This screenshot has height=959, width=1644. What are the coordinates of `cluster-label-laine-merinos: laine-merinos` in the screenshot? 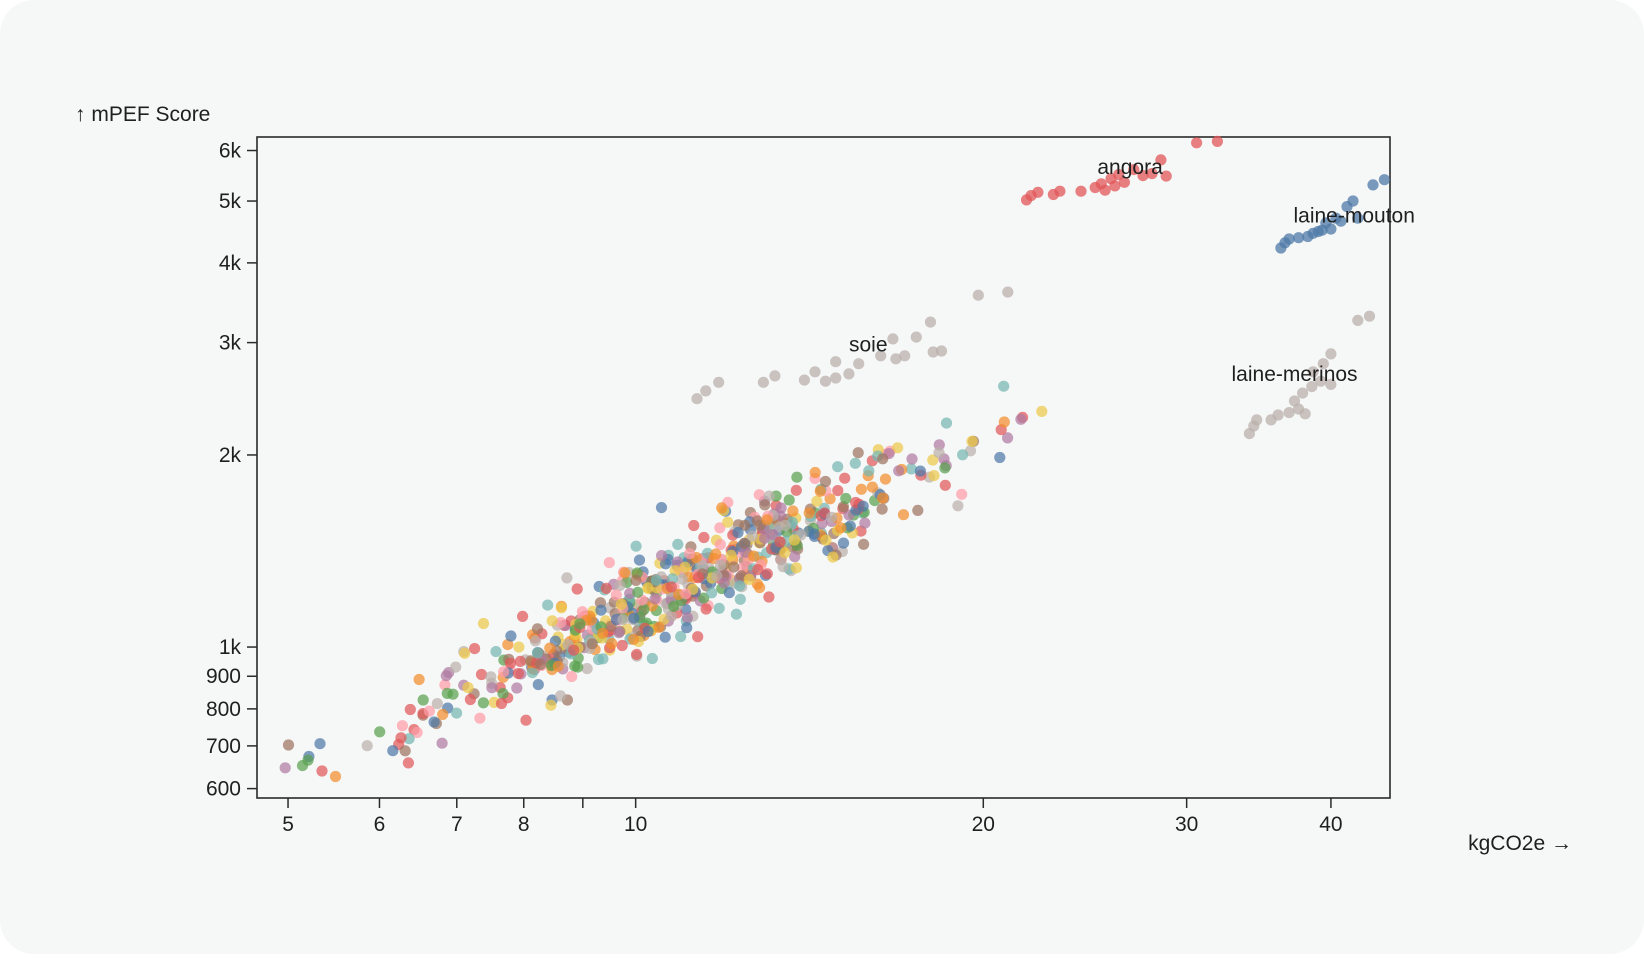 It's located at (1295, 374).